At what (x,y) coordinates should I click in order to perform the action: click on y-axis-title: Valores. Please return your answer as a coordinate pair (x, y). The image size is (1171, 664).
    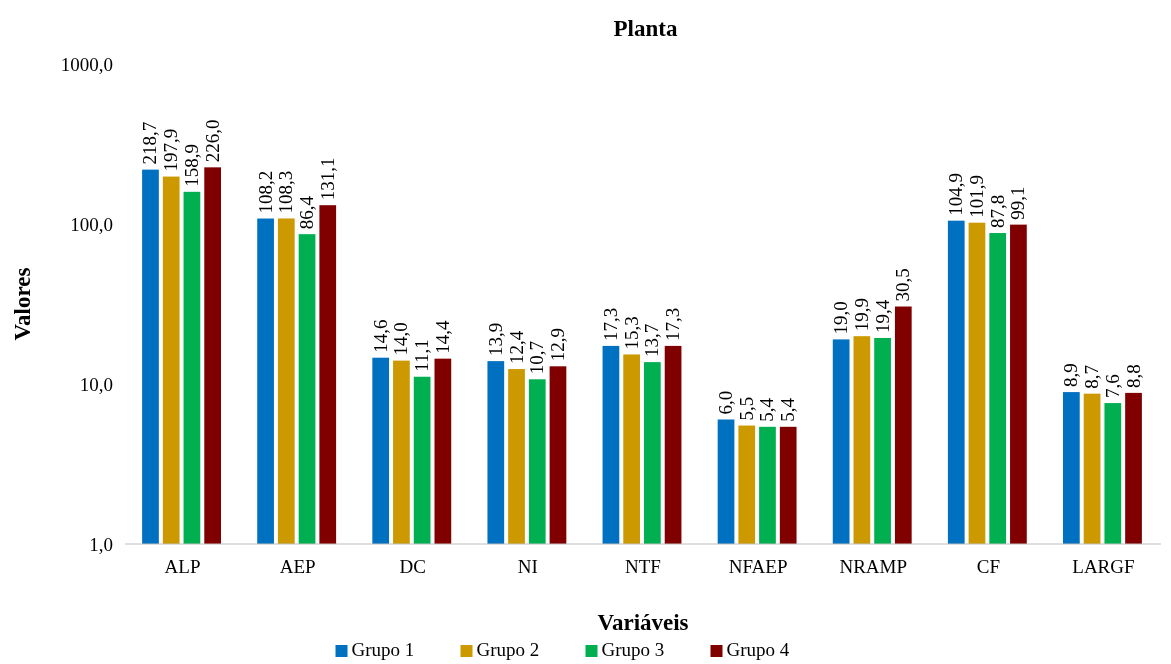
    Looking at the image, I should click on (22, 304).